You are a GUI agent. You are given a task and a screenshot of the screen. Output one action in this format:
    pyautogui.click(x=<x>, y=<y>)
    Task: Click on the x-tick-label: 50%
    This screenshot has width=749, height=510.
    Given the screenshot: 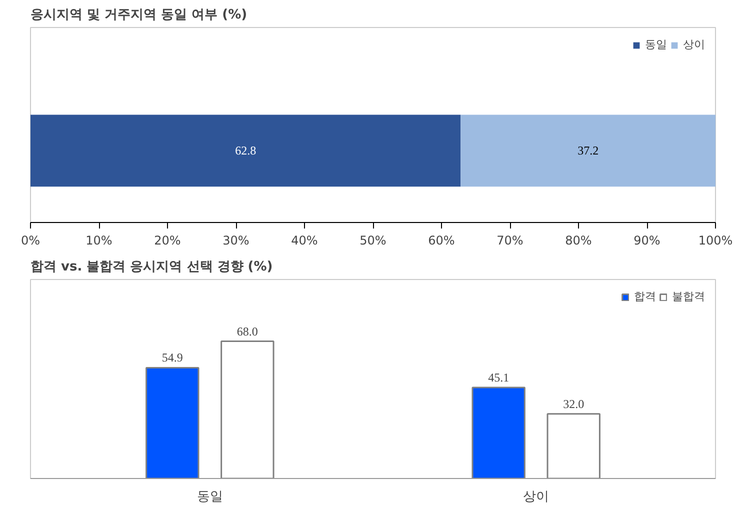 What is the action you would take?
    pyautogui.click(x=373, y=241)
    